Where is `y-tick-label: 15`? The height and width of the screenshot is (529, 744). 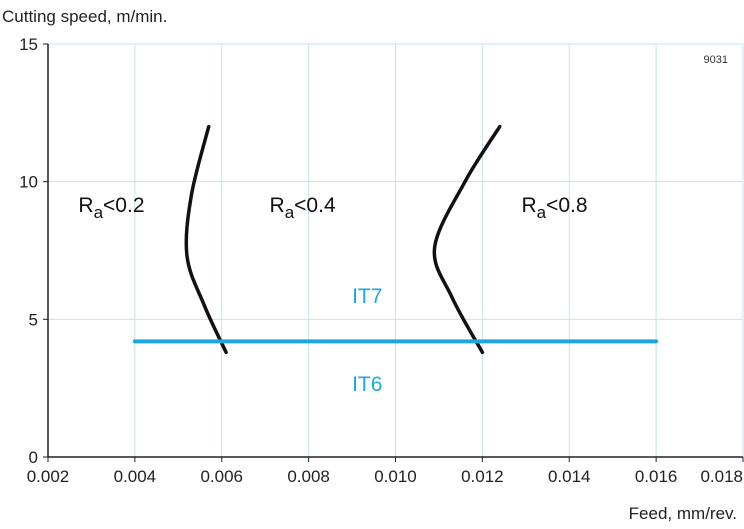 y-tick-label: 15 is located at coordinates (28, 44).